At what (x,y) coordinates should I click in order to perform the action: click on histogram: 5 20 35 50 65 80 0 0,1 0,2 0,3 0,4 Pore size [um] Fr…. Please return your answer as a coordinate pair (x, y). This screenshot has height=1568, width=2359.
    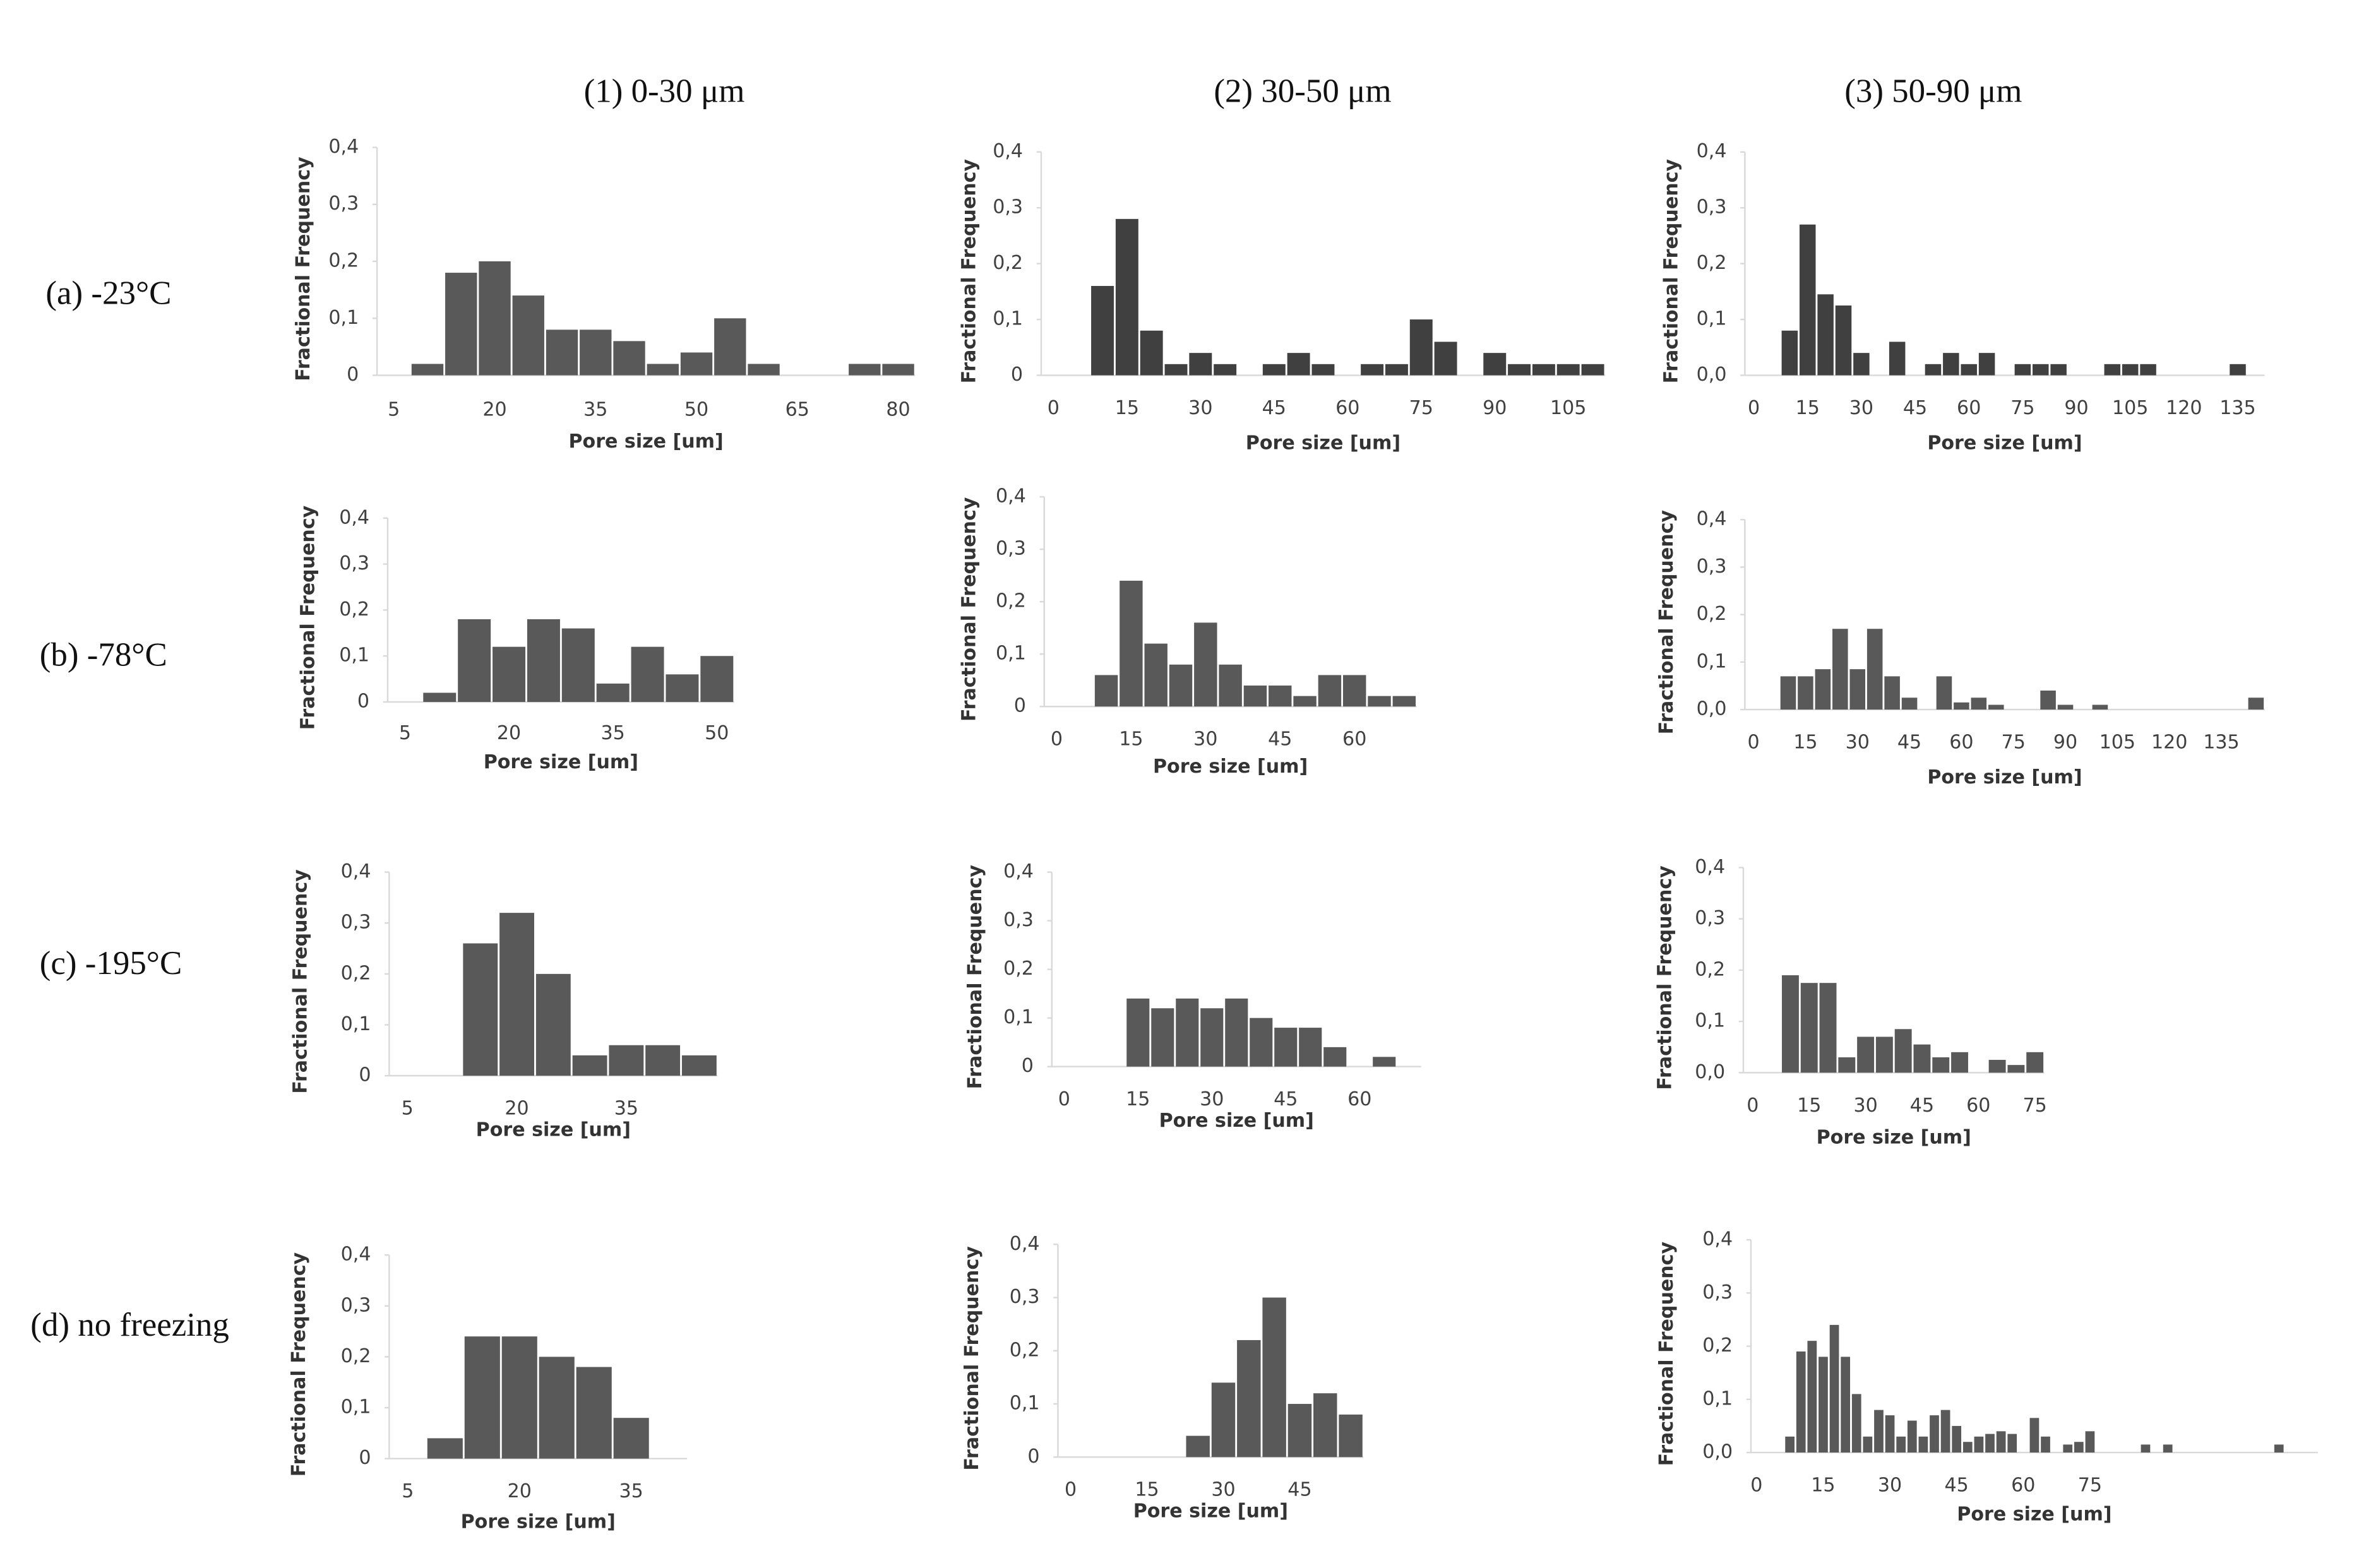
    Looking at the image, I should click on (604, 294).